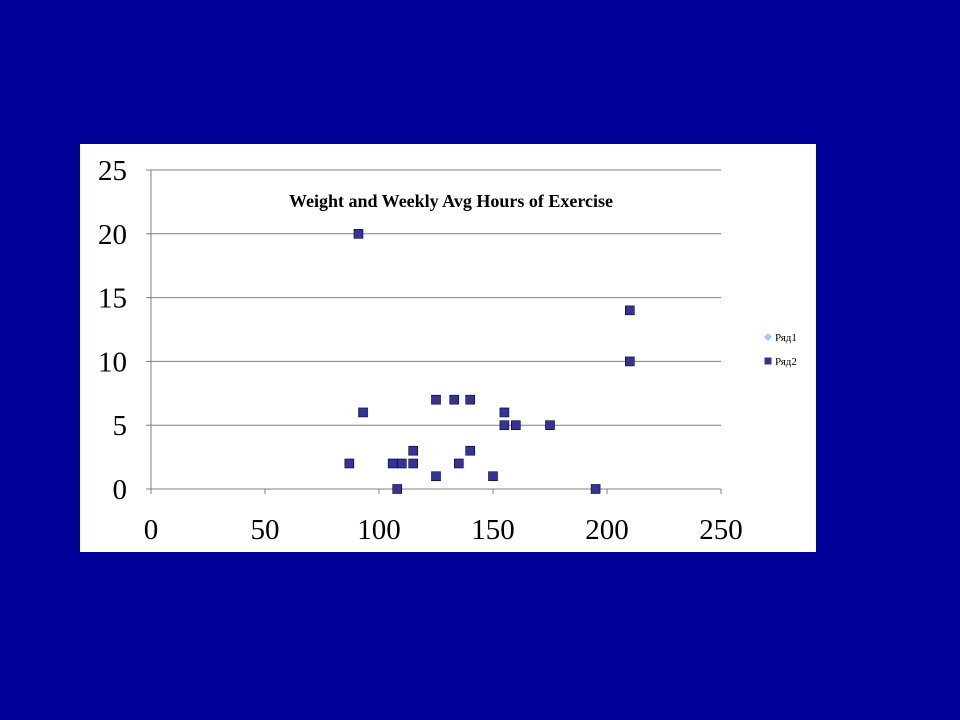 The height and width of the screenshot is (720, 960). What do you see at coordinates (721, 530) in the screenshot?
I see `x-tick-label: 250` at bounding box center [721, 530].